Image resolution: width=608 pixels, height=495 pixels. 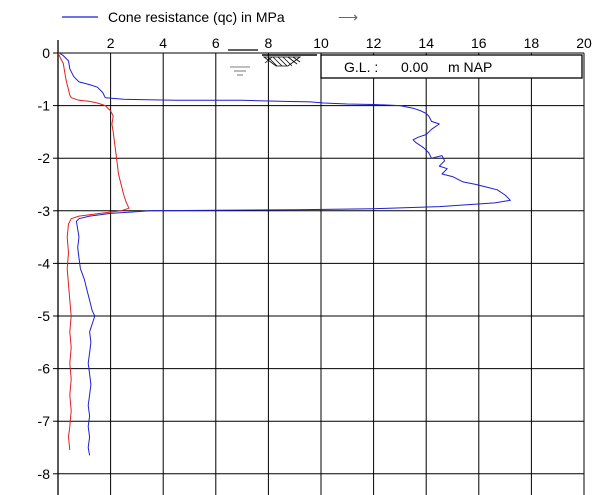 I want to click on water-table-icon, so click(x=243, y=62).